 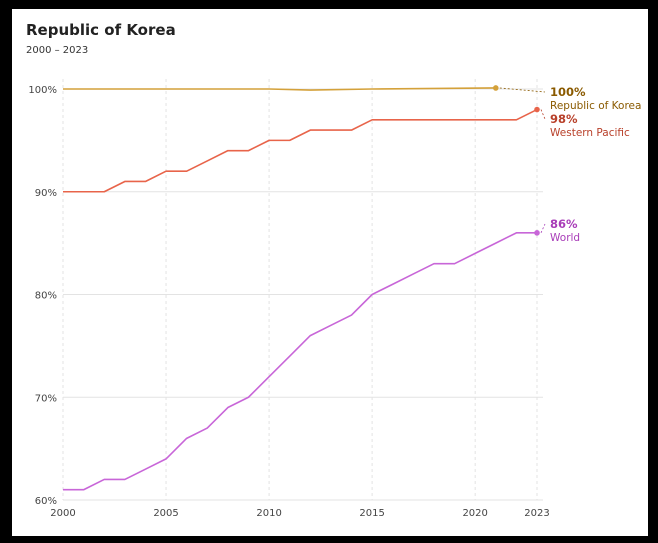 I want to click on x-tick-label-2010: 2010, so click(x=268, y=513).